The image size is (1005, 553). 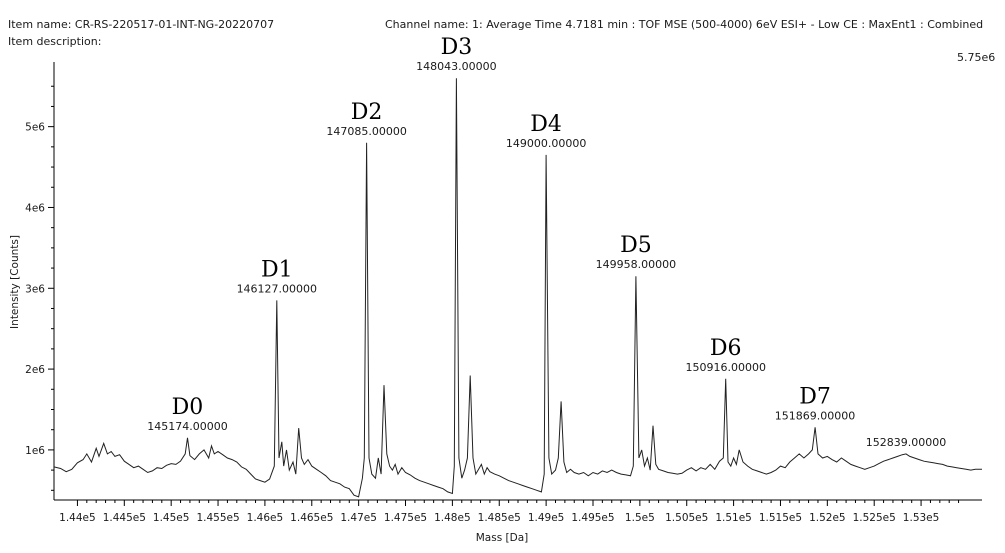 What do you see at coordinates (976, 57) in the screenshot?
I see `max-intensity-label: 5.75e6` at bounding box center [976, 57].